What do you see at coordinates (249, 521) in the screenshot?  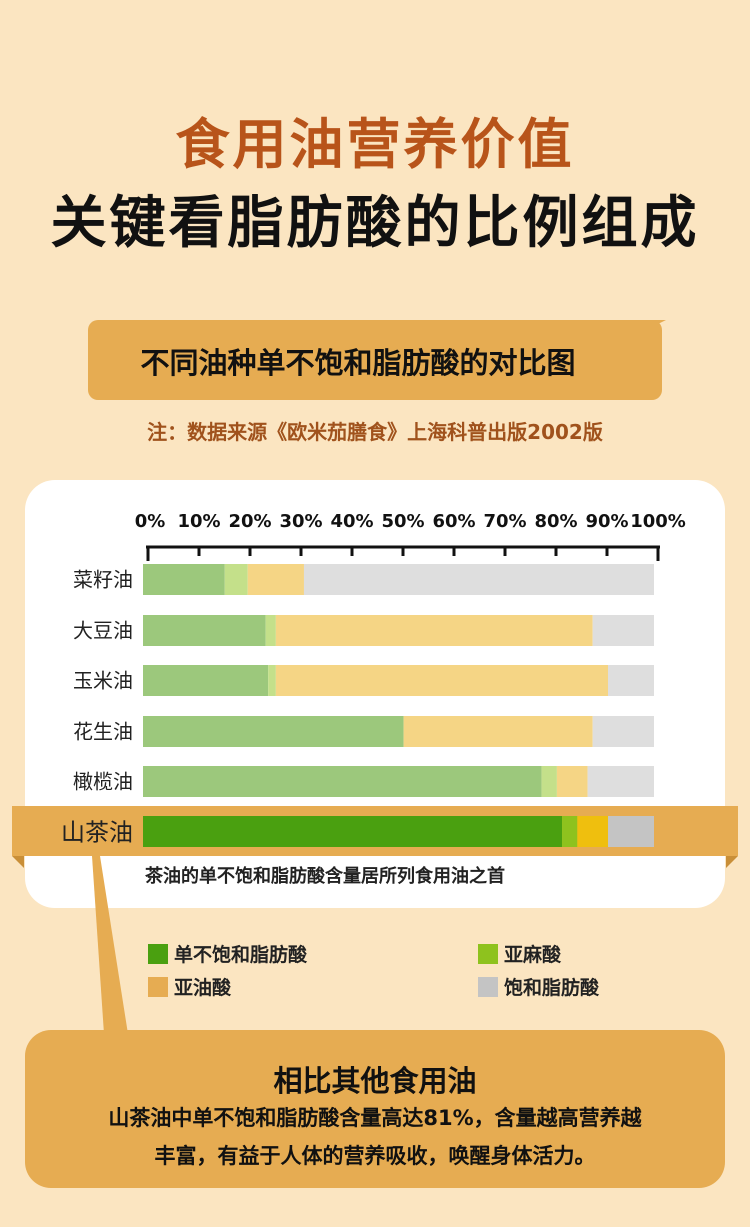 I see `x-tick-label: 20%` at bounding box center [249, 521].